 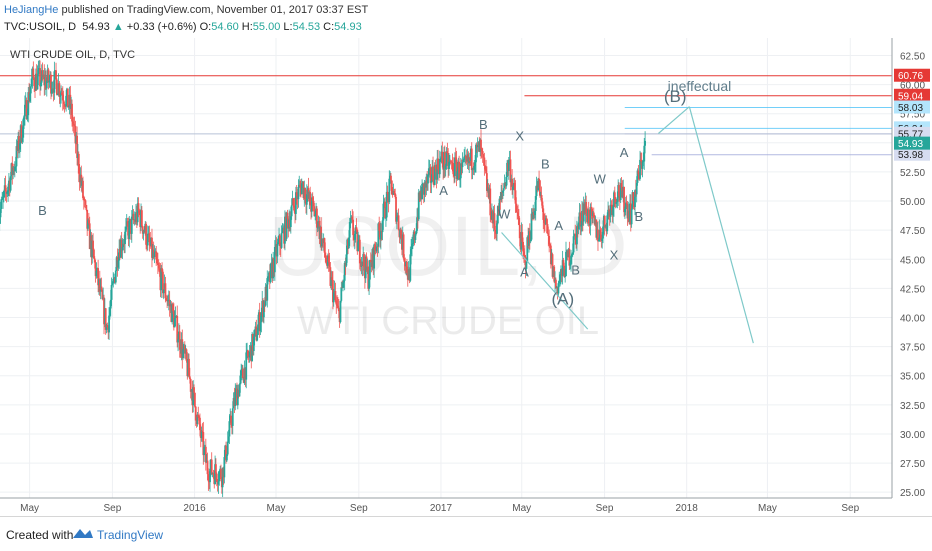 What do you see at coordinates (912, 464) in the screenshot?
I see `y-tick-label: 27.50` at bounding box center [912, 464].